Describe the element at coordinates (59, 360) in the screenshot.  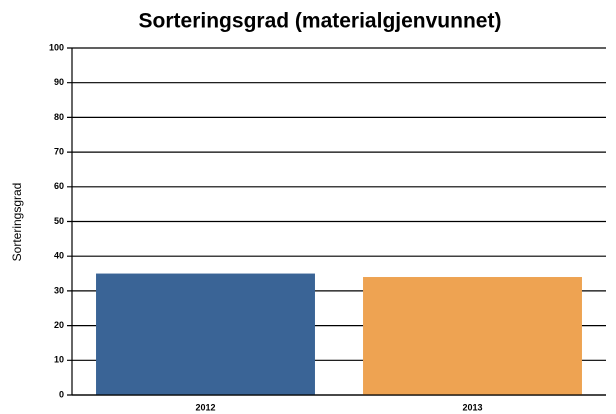
I see `y-tick-label: 10` at that location.